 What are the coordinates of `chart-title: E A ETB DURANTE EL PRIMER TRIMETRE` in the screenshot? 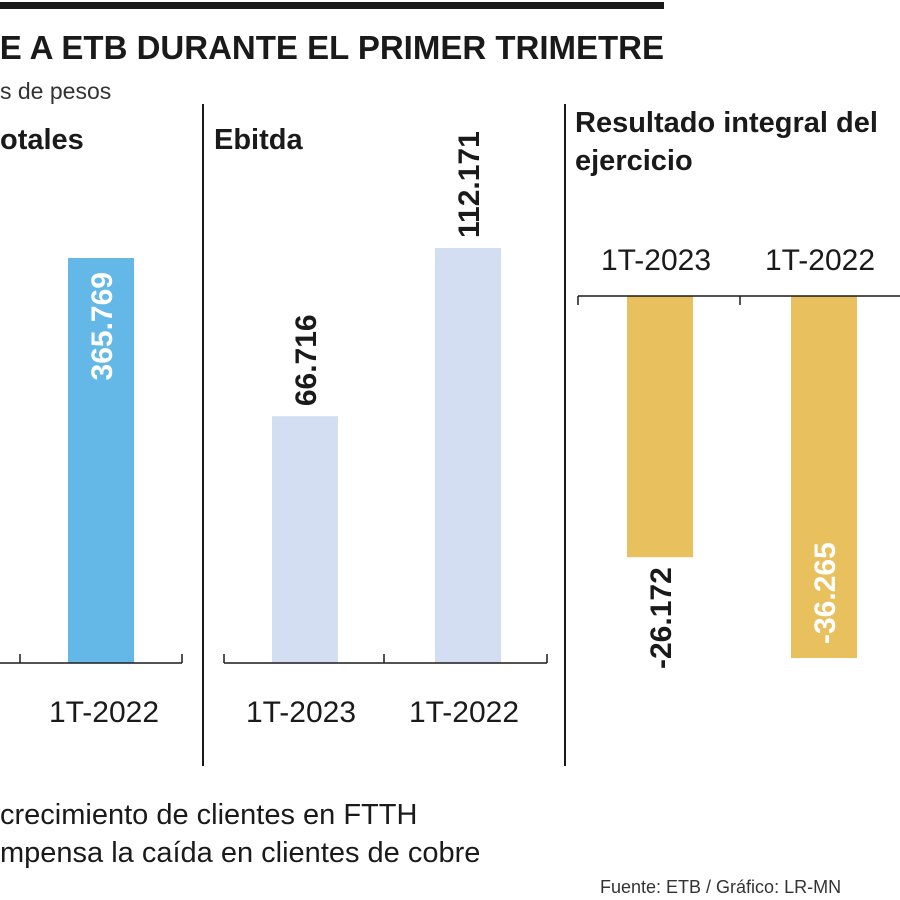 It's located at (332, 47).